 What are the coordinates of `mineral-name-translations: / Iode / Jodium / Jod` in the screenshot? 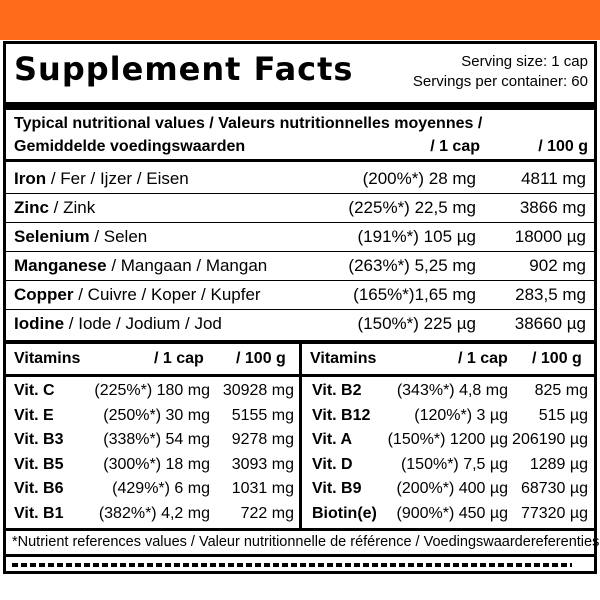 It's located at (143, 323).